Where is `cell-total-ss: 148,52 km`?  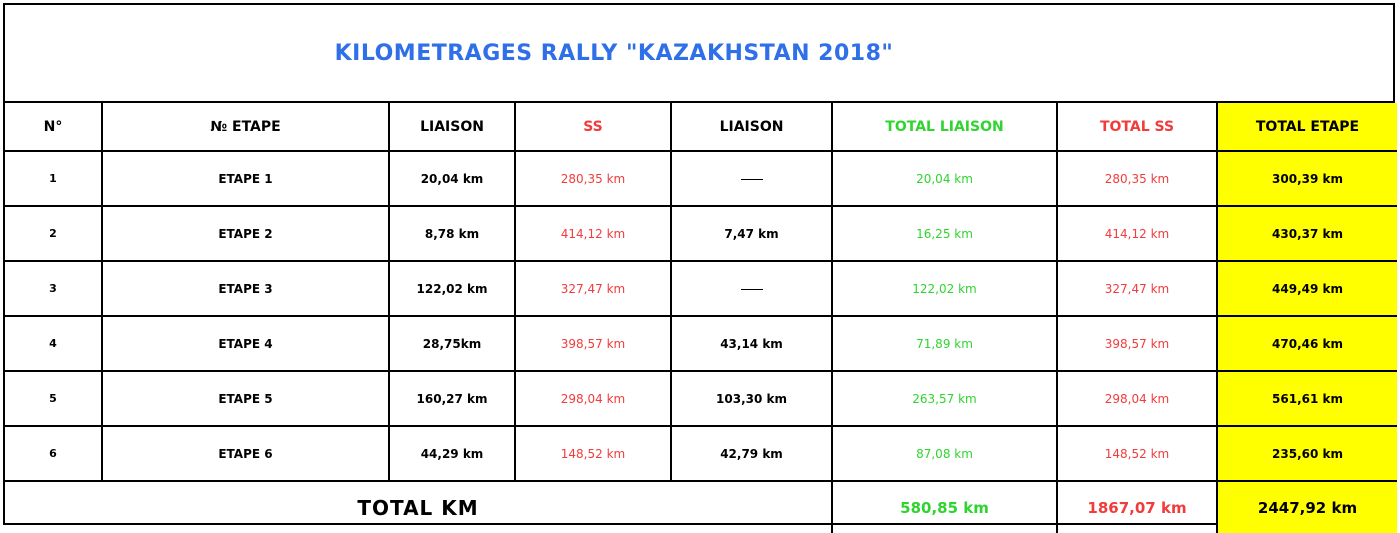 cell-total-ss: 148,52 km is located at coordinates (1137, 454).